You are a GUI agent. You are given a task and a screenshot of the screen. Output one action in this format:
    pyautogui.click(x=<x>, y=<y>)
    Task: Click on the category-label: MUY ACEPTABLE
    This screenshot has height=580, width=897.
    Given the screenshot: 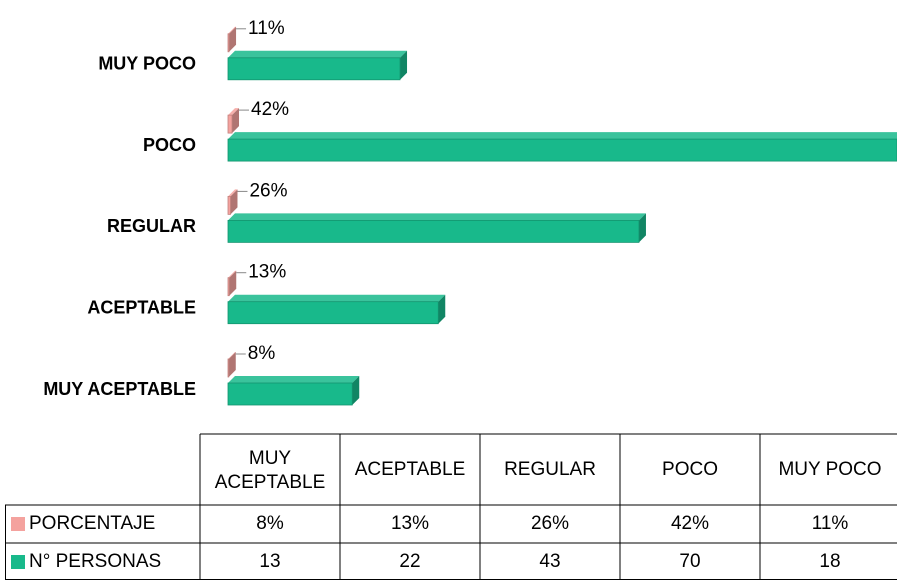 What is the action you would take?
    pyautogui.click(x=119, y=389)
    